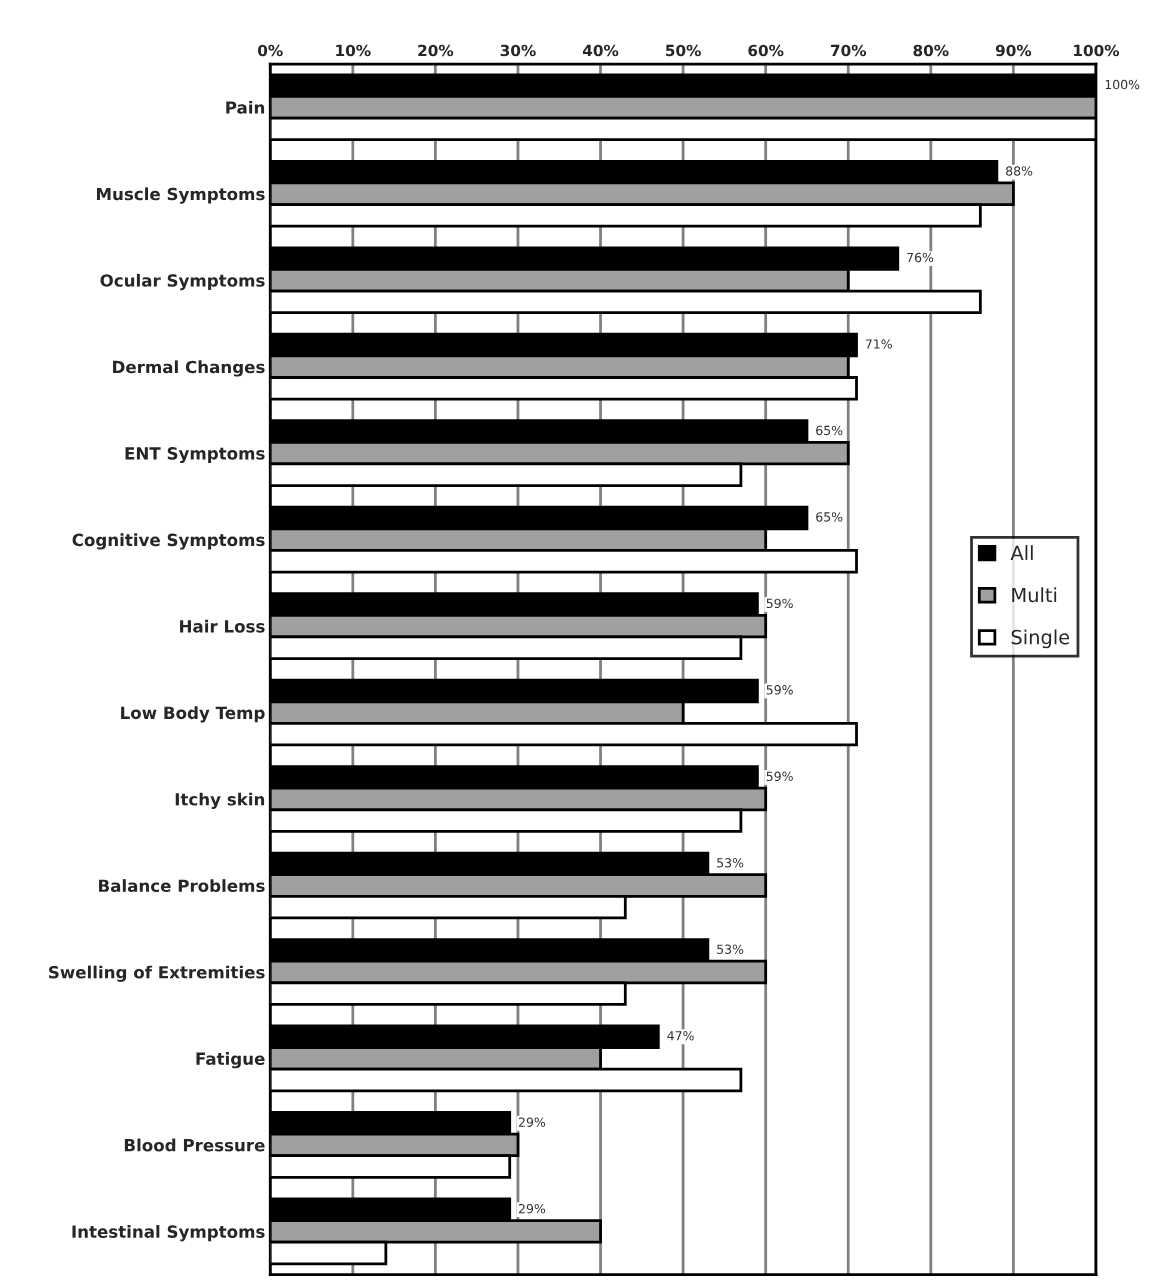 Image resolution: width=1150 pixels, height=1281 pixels. I want to click on y-tick-label: Muscle Symptoms, so click(180, 195).